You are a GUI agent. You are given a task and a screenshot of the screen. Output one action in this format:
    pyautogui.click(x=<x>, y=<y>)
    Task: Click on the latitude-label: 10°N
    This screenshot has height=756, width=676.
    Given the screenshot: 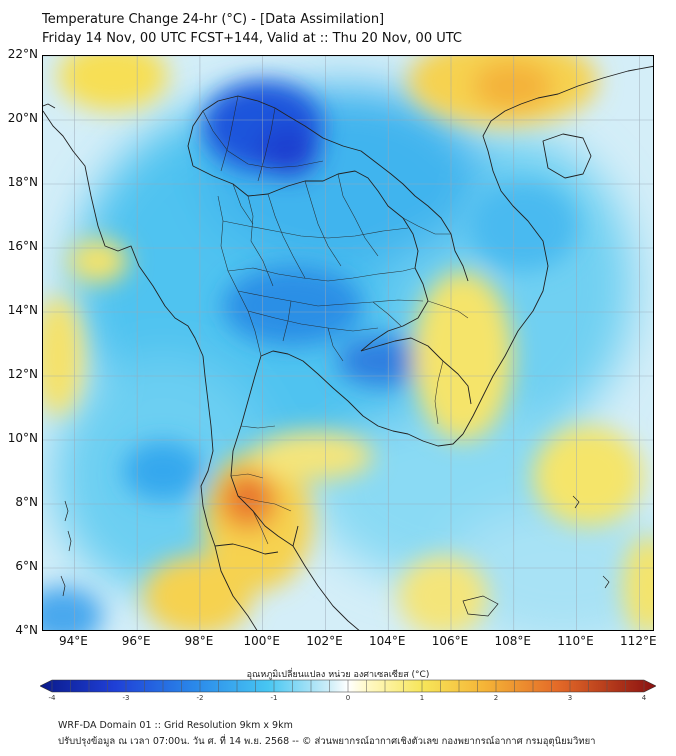 What is the action you would take?
    pyautogui.click(x=22, y=438)
    